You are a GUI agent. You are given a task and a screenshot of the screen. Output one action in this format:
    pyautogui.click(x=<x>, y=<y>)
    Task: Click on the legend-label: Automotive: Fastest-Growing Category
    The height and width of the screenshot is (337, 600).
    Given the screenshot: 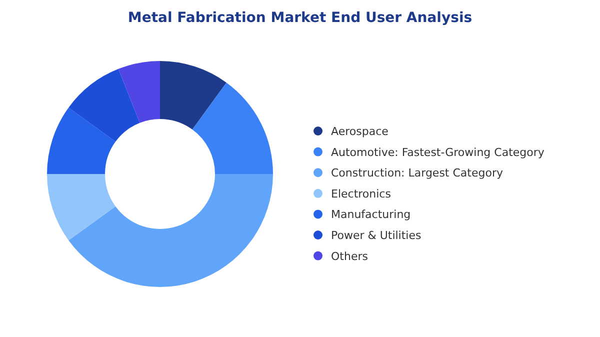 What is the action you would take?
    pyautogui.click(x=438, y=152)
    